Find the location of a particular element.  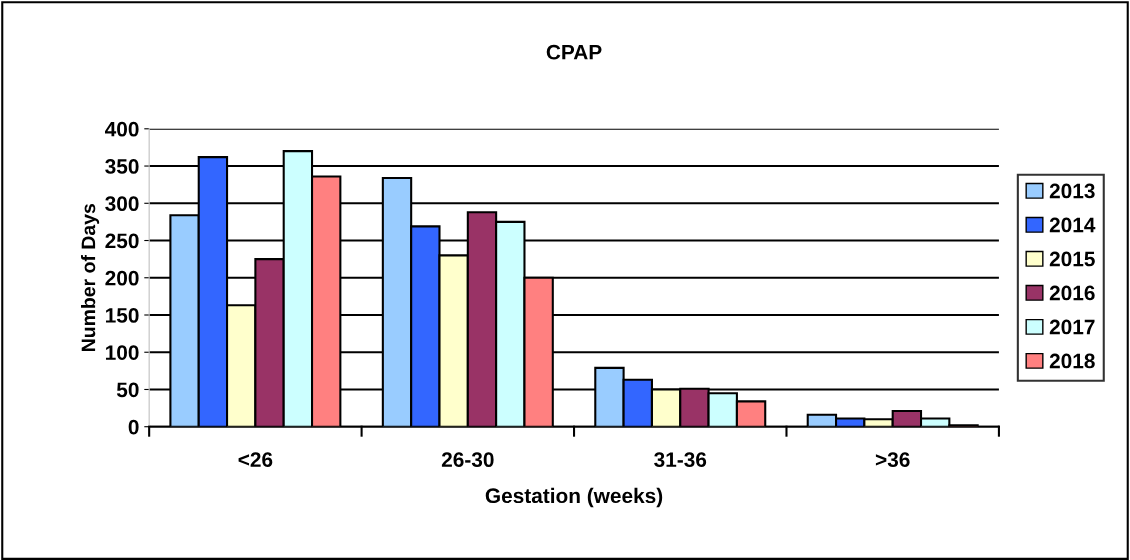

legend-label: 2014 is located at coordinates (1072, 225).